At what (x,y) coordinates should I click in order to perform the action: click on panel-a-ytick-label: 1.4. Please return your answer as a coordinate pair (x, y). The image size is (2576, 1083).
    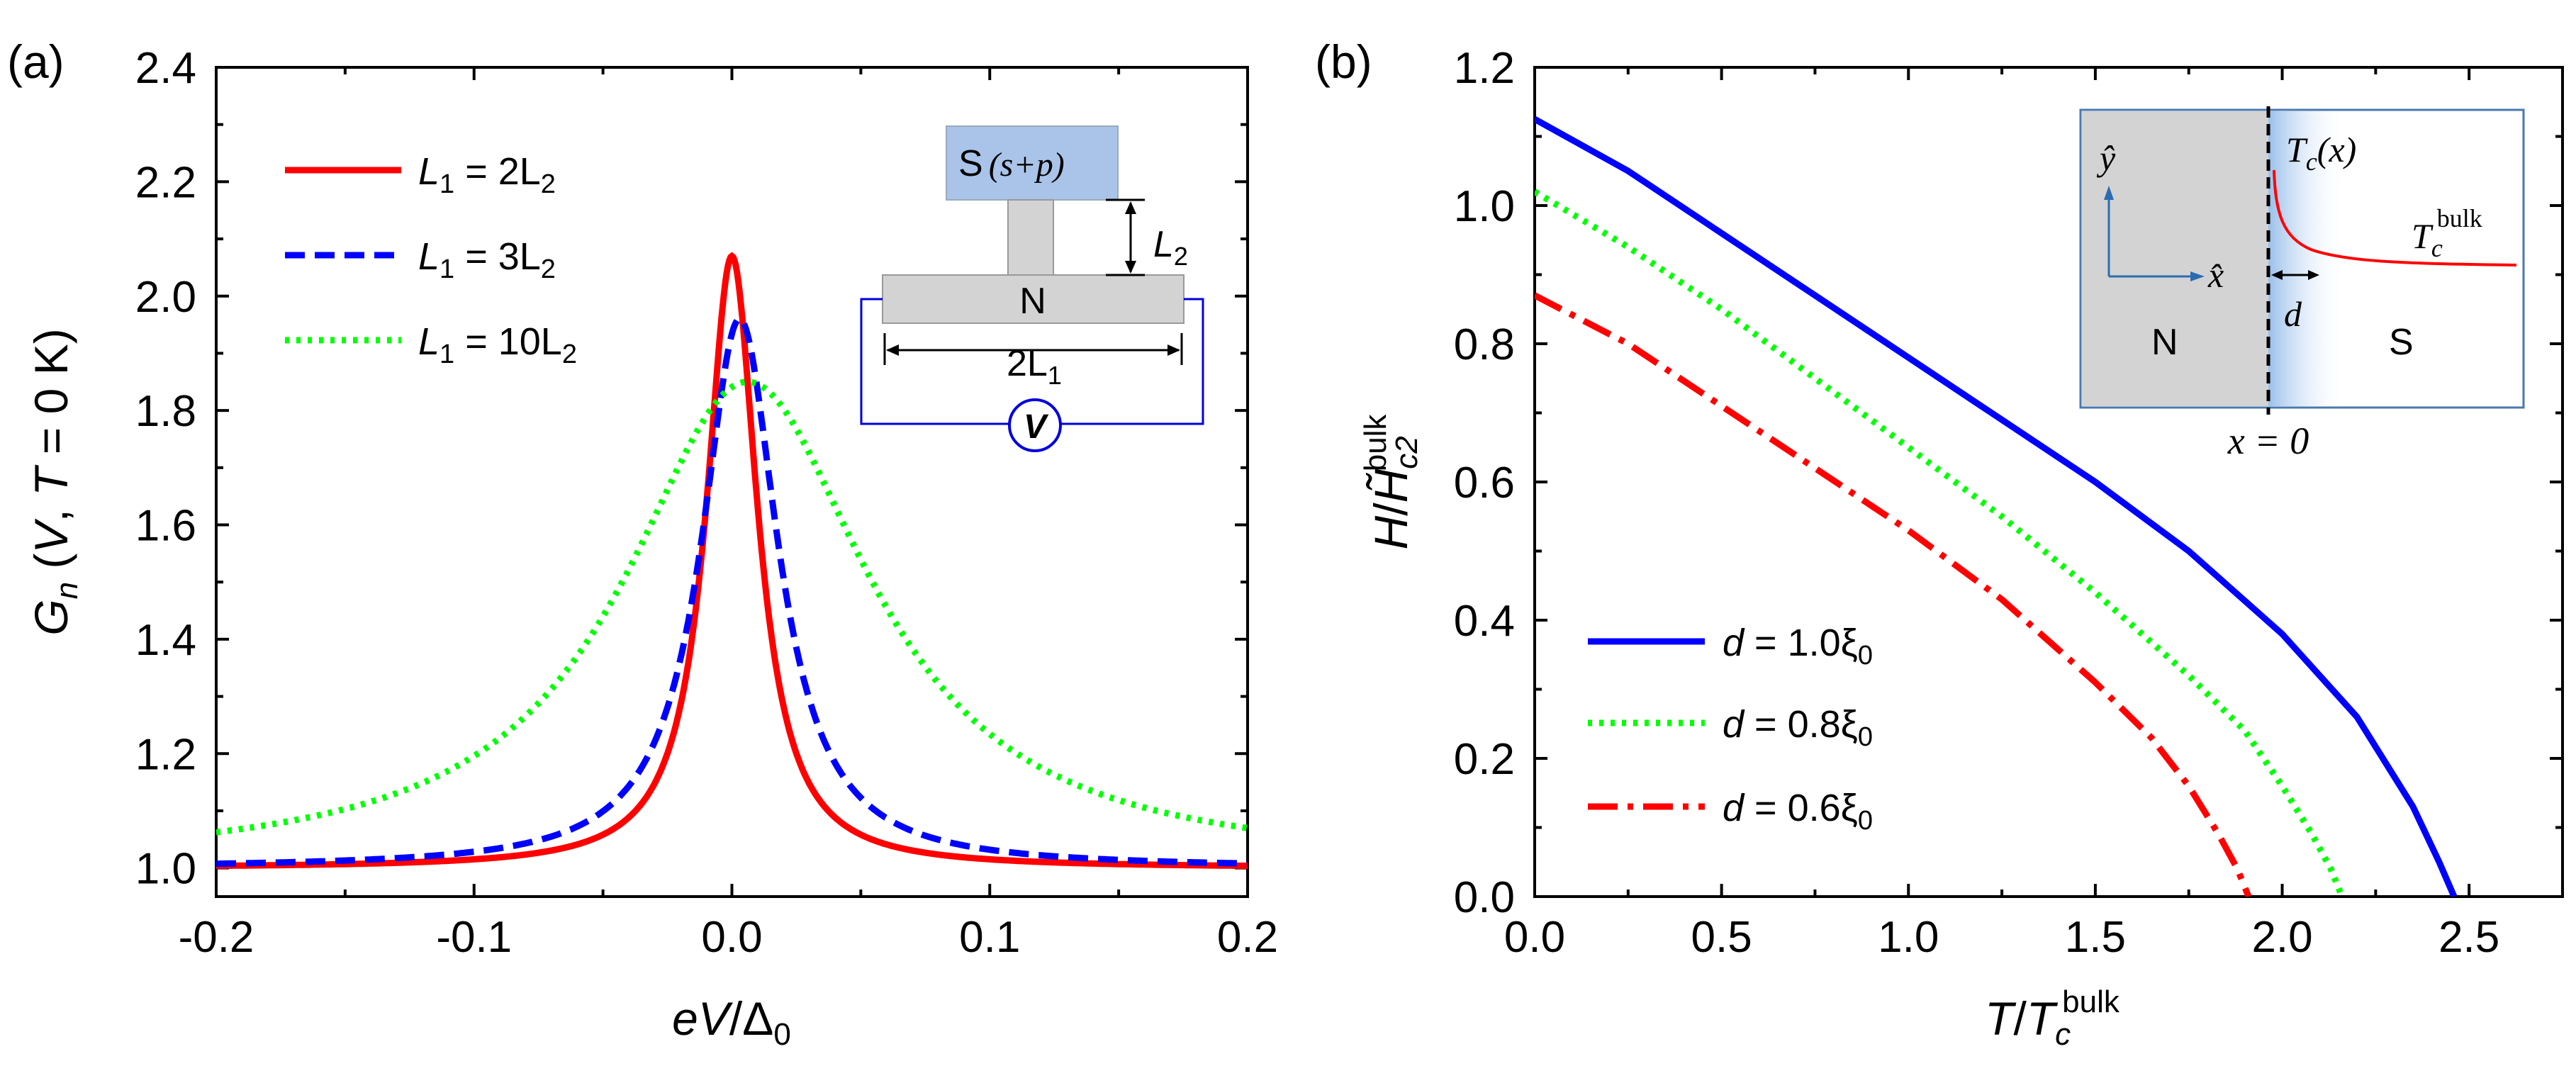
    Looking at the image, I should click on (166, 640).